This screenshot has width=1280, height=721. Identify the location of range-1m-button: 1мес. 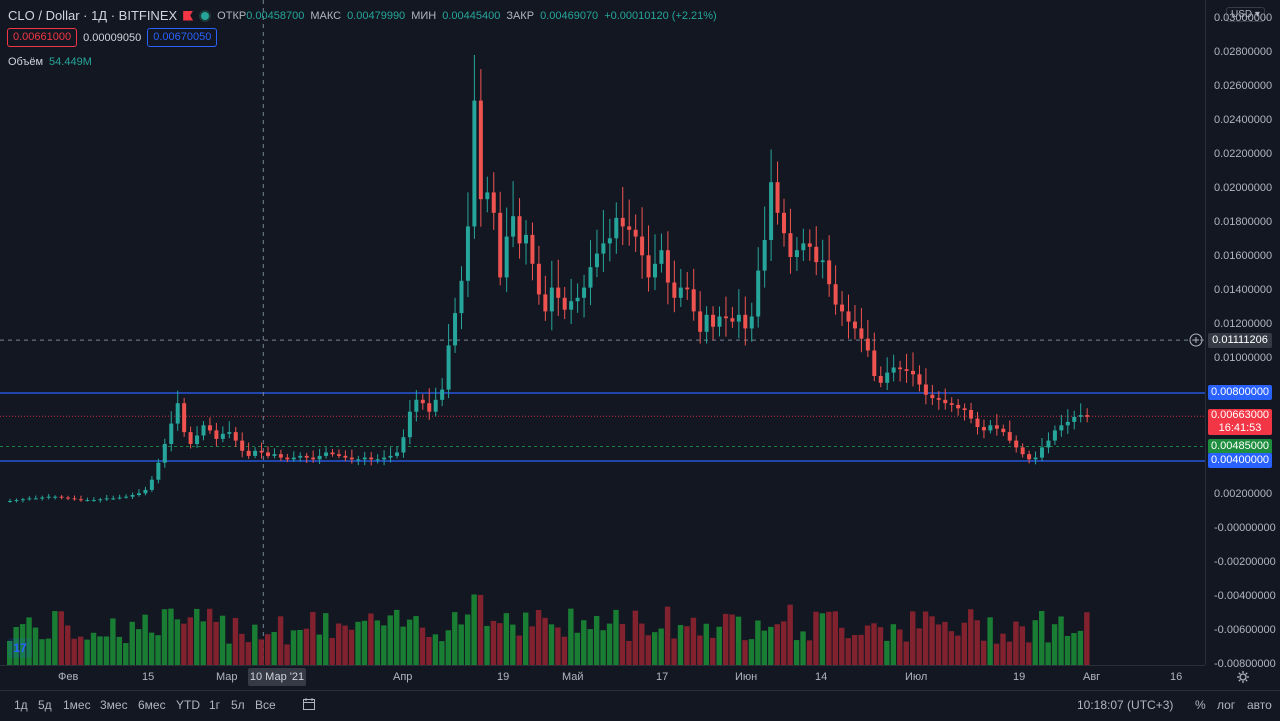
(77, 705).